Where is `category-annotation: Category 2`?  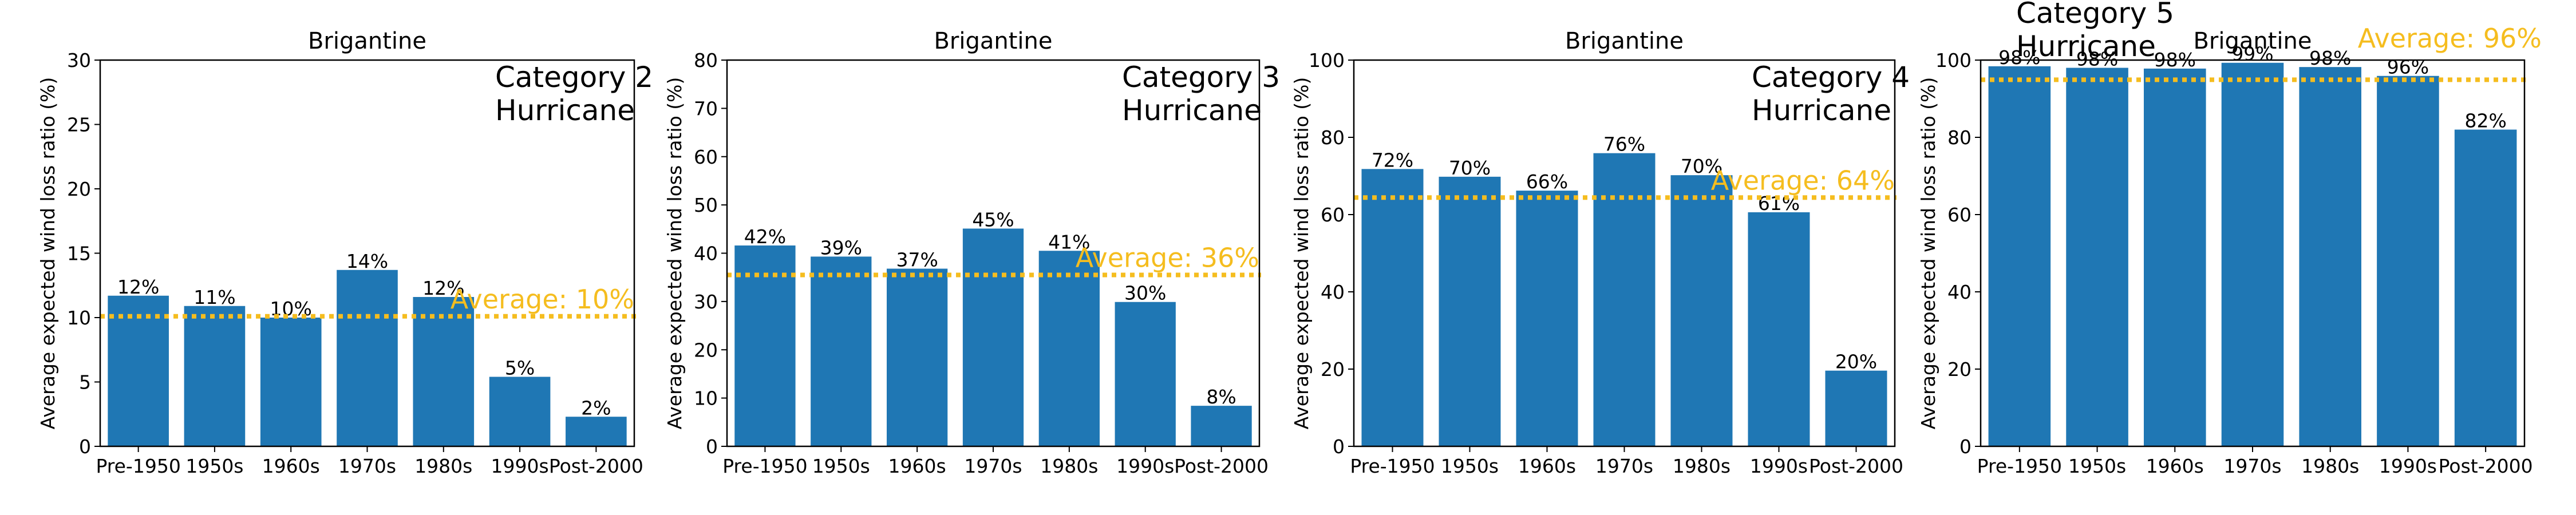
category-annotation: Category 2 is located at coordinates (574, 77).